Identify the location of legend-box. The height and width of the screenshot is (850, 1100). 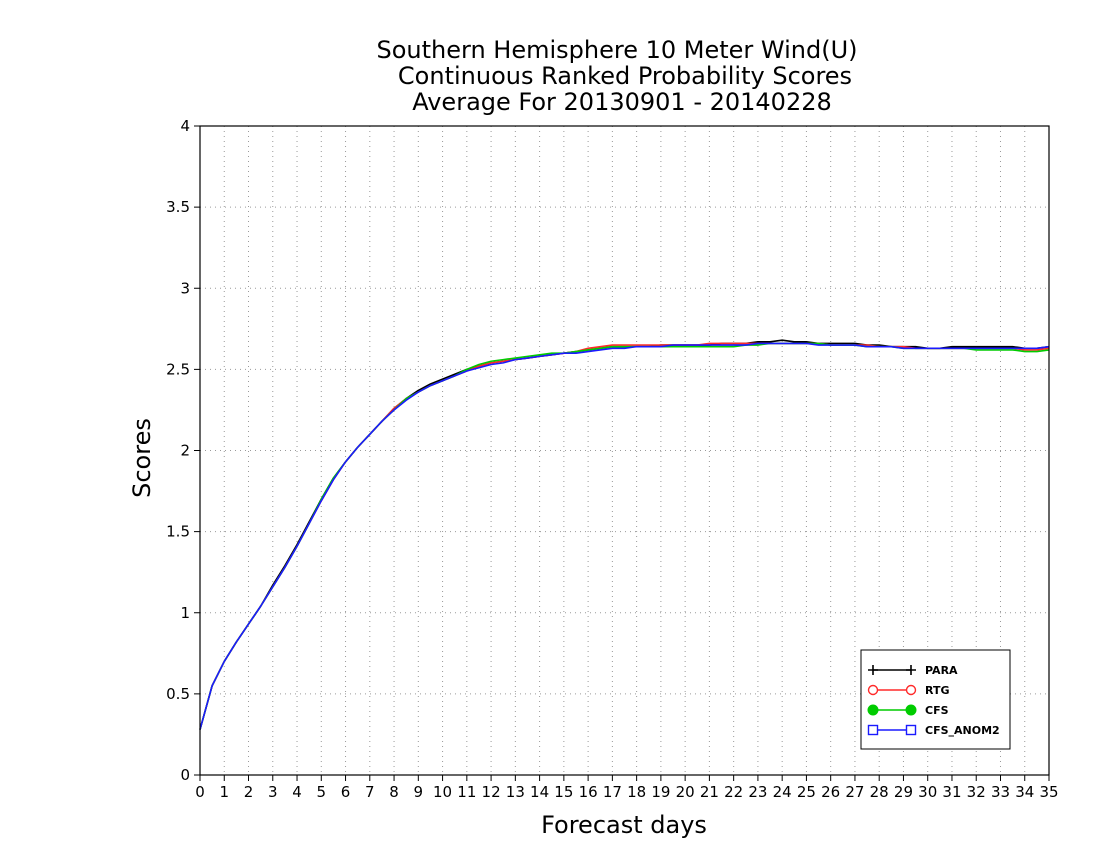
(935, 699).